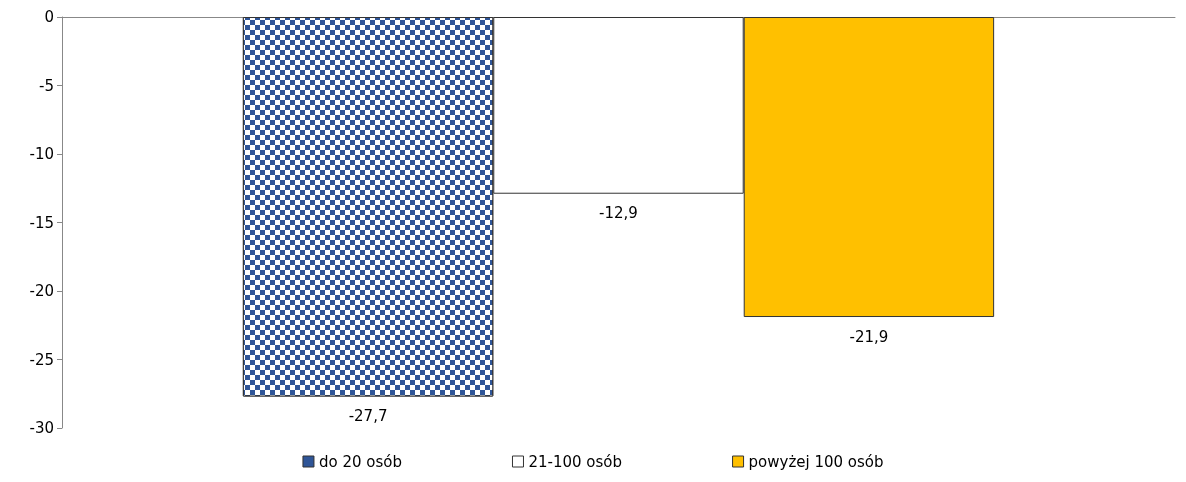 The height and width of the screenshot is (482, 1186). What do you see at coordinates (575, 461) in the screenshot?
I see `legend-label: 21-100 osób` at bounding box center [575, 461].